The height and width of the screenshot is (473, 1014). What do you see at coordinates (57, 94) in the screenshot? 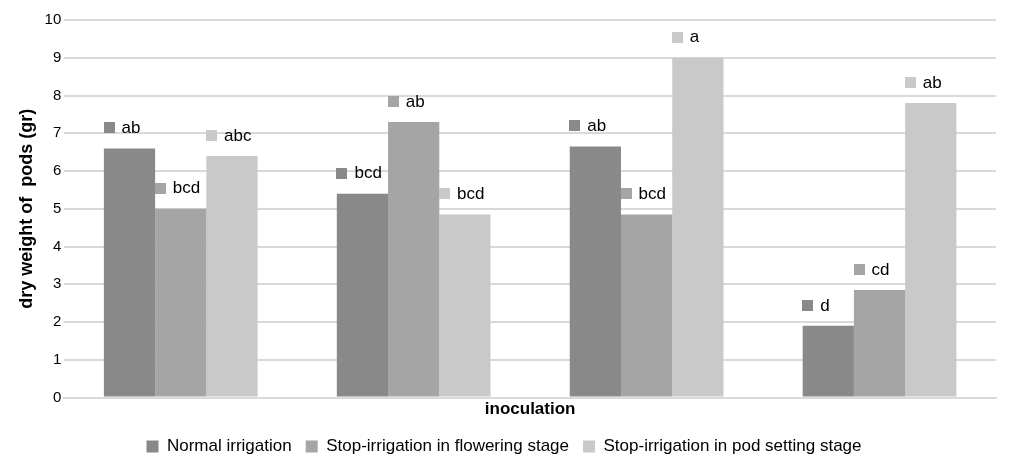
I see `y-tick-label: 8` at bounding box center [57, 94].